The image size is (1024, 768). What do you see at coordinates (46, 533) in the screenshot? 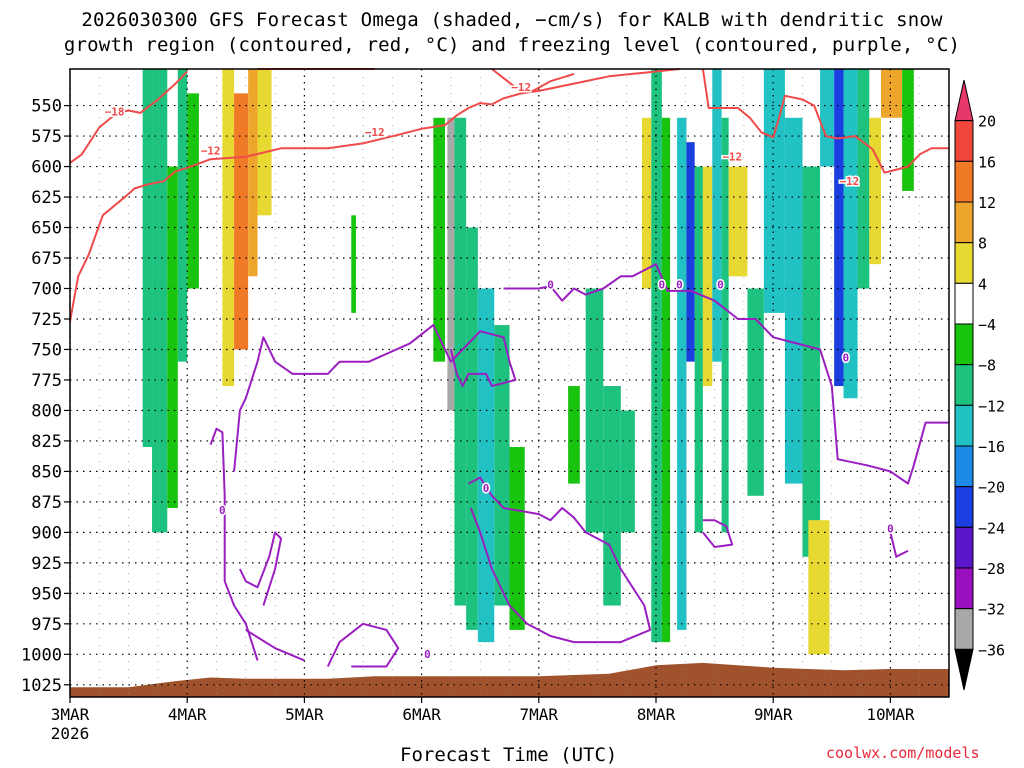
I see `y-tick-label: 900` at bounding box center [46, 533].